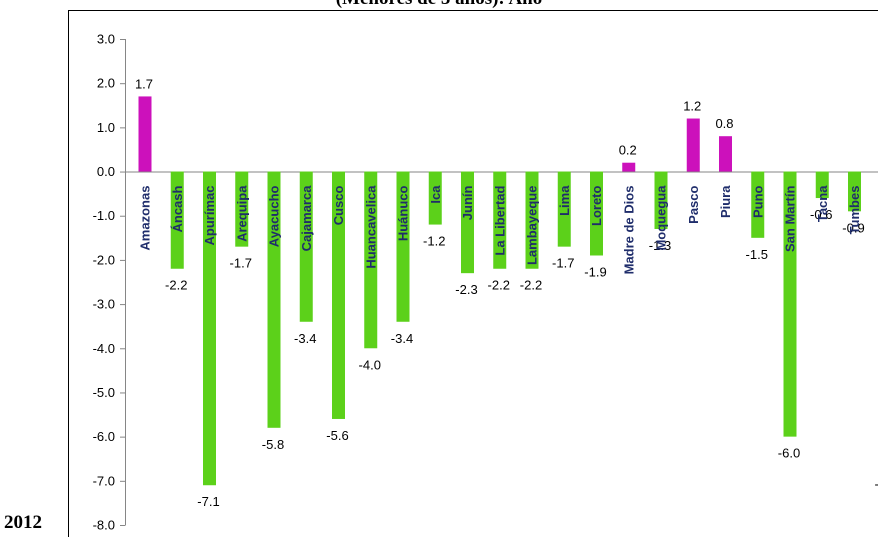 The width and height of the screenshot is (878, 537). What do you see at coordinates (725, 201) in the screenshot?
I see `category-label: Piura` at bounding box center [725, 201].